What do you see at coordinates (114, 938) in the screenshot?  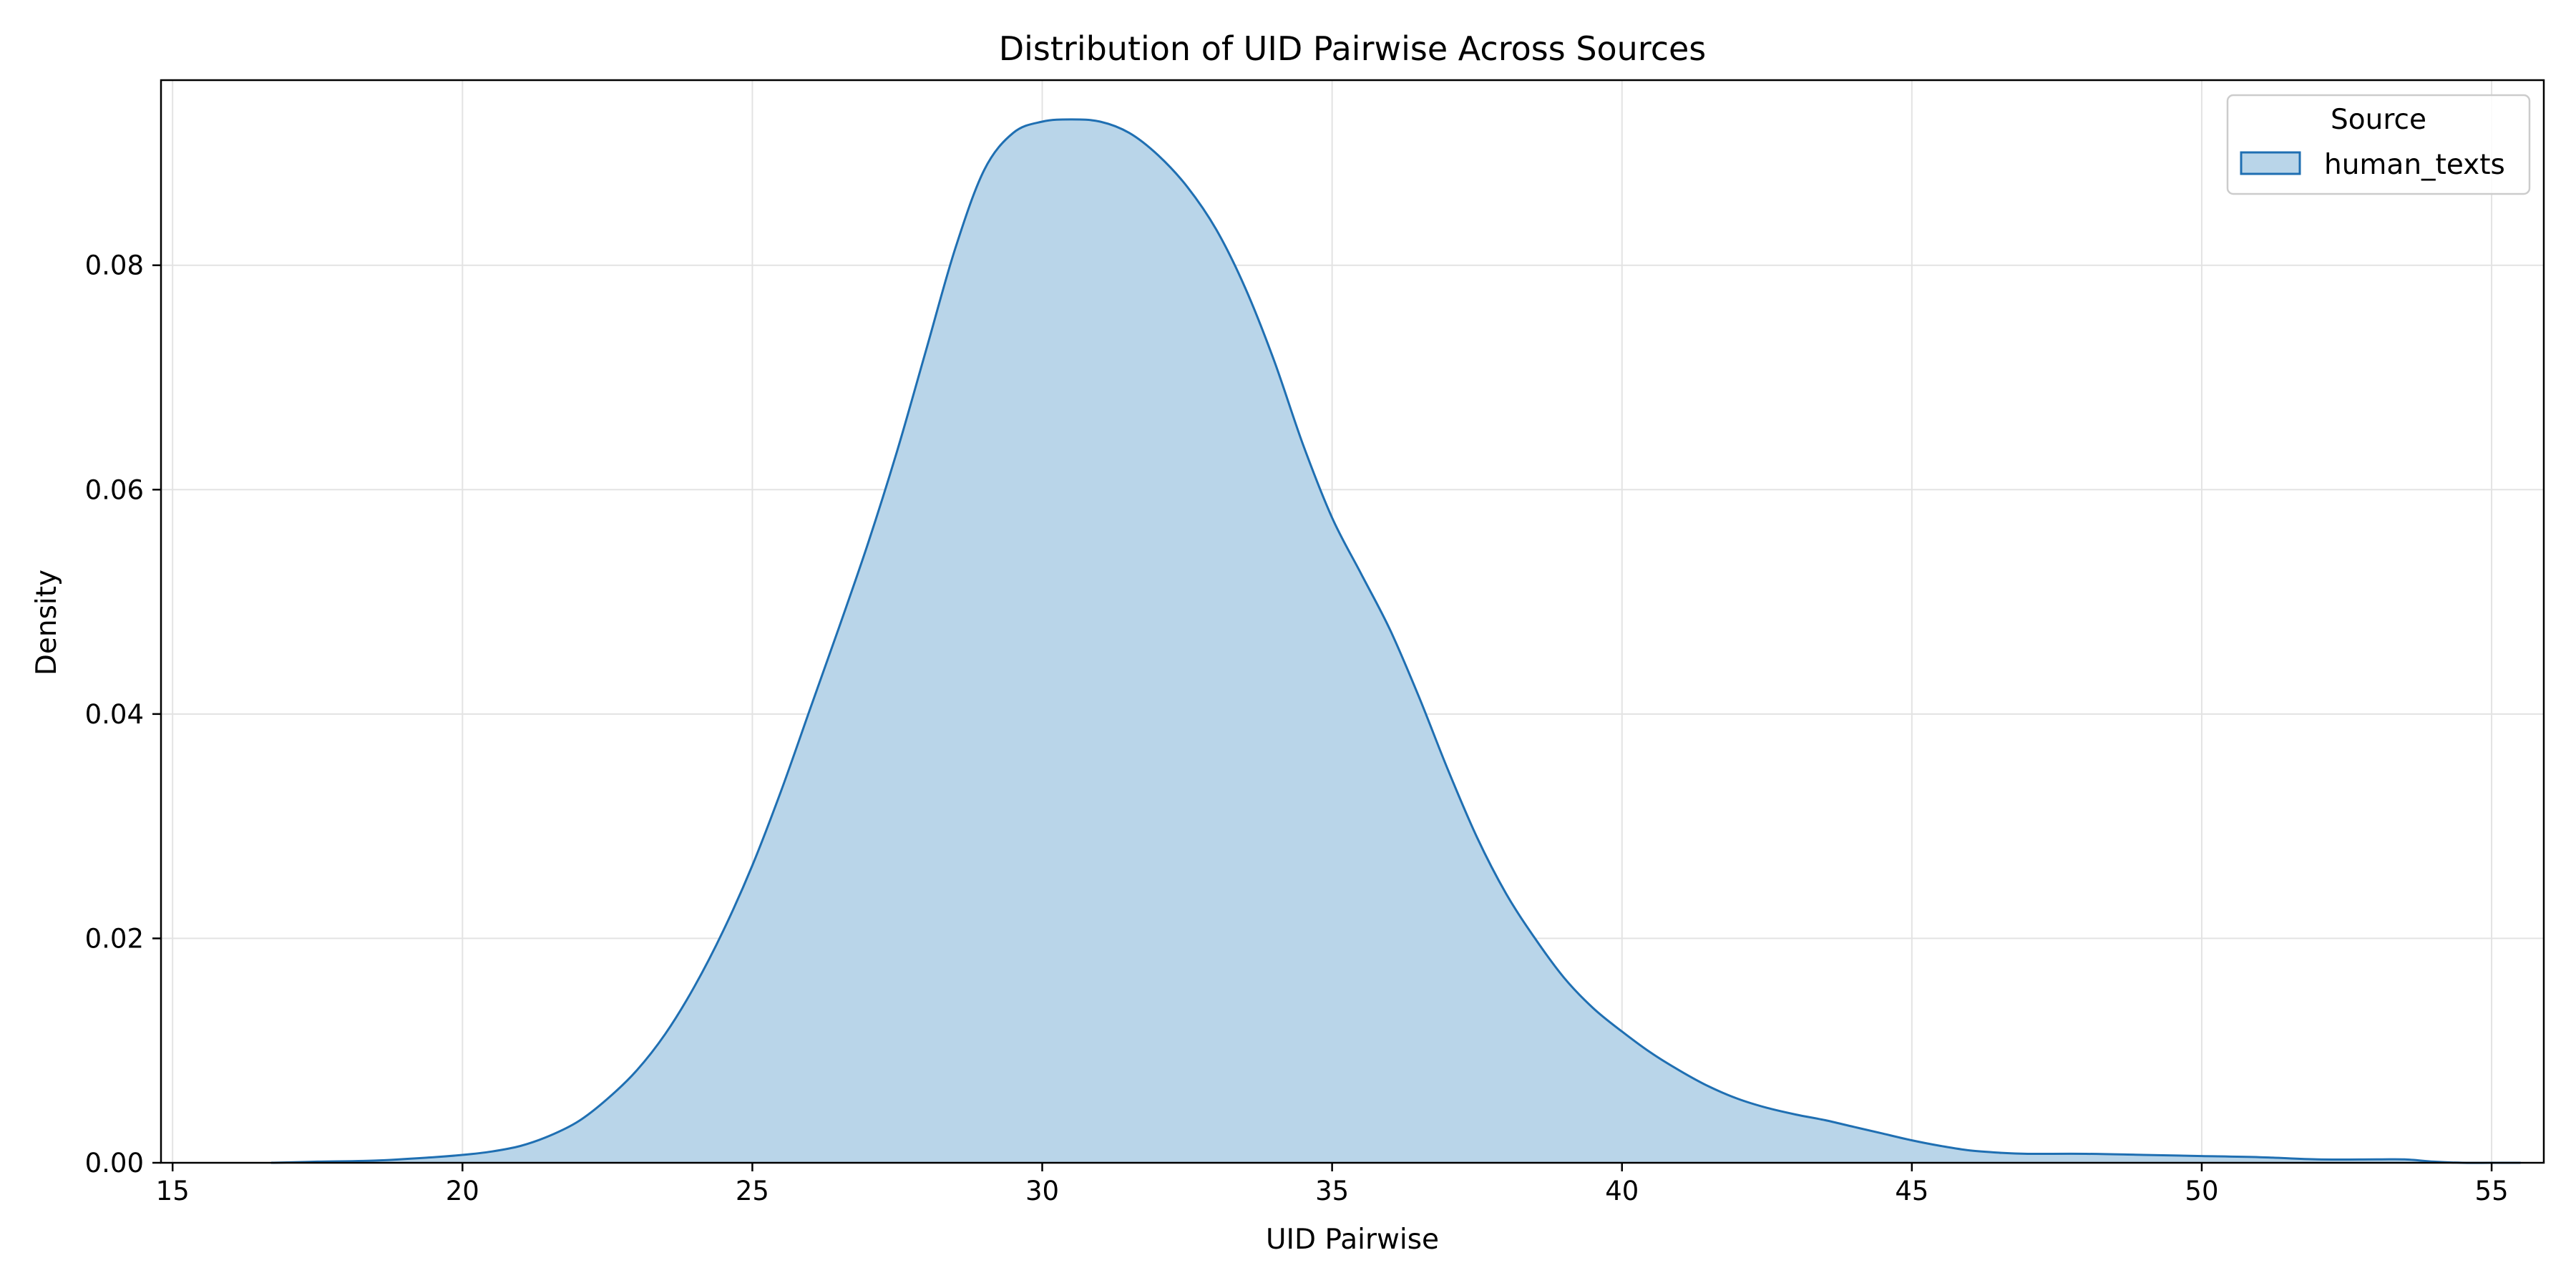 I see `y-tick-label: 0.02` at bounding box center [114, 938].